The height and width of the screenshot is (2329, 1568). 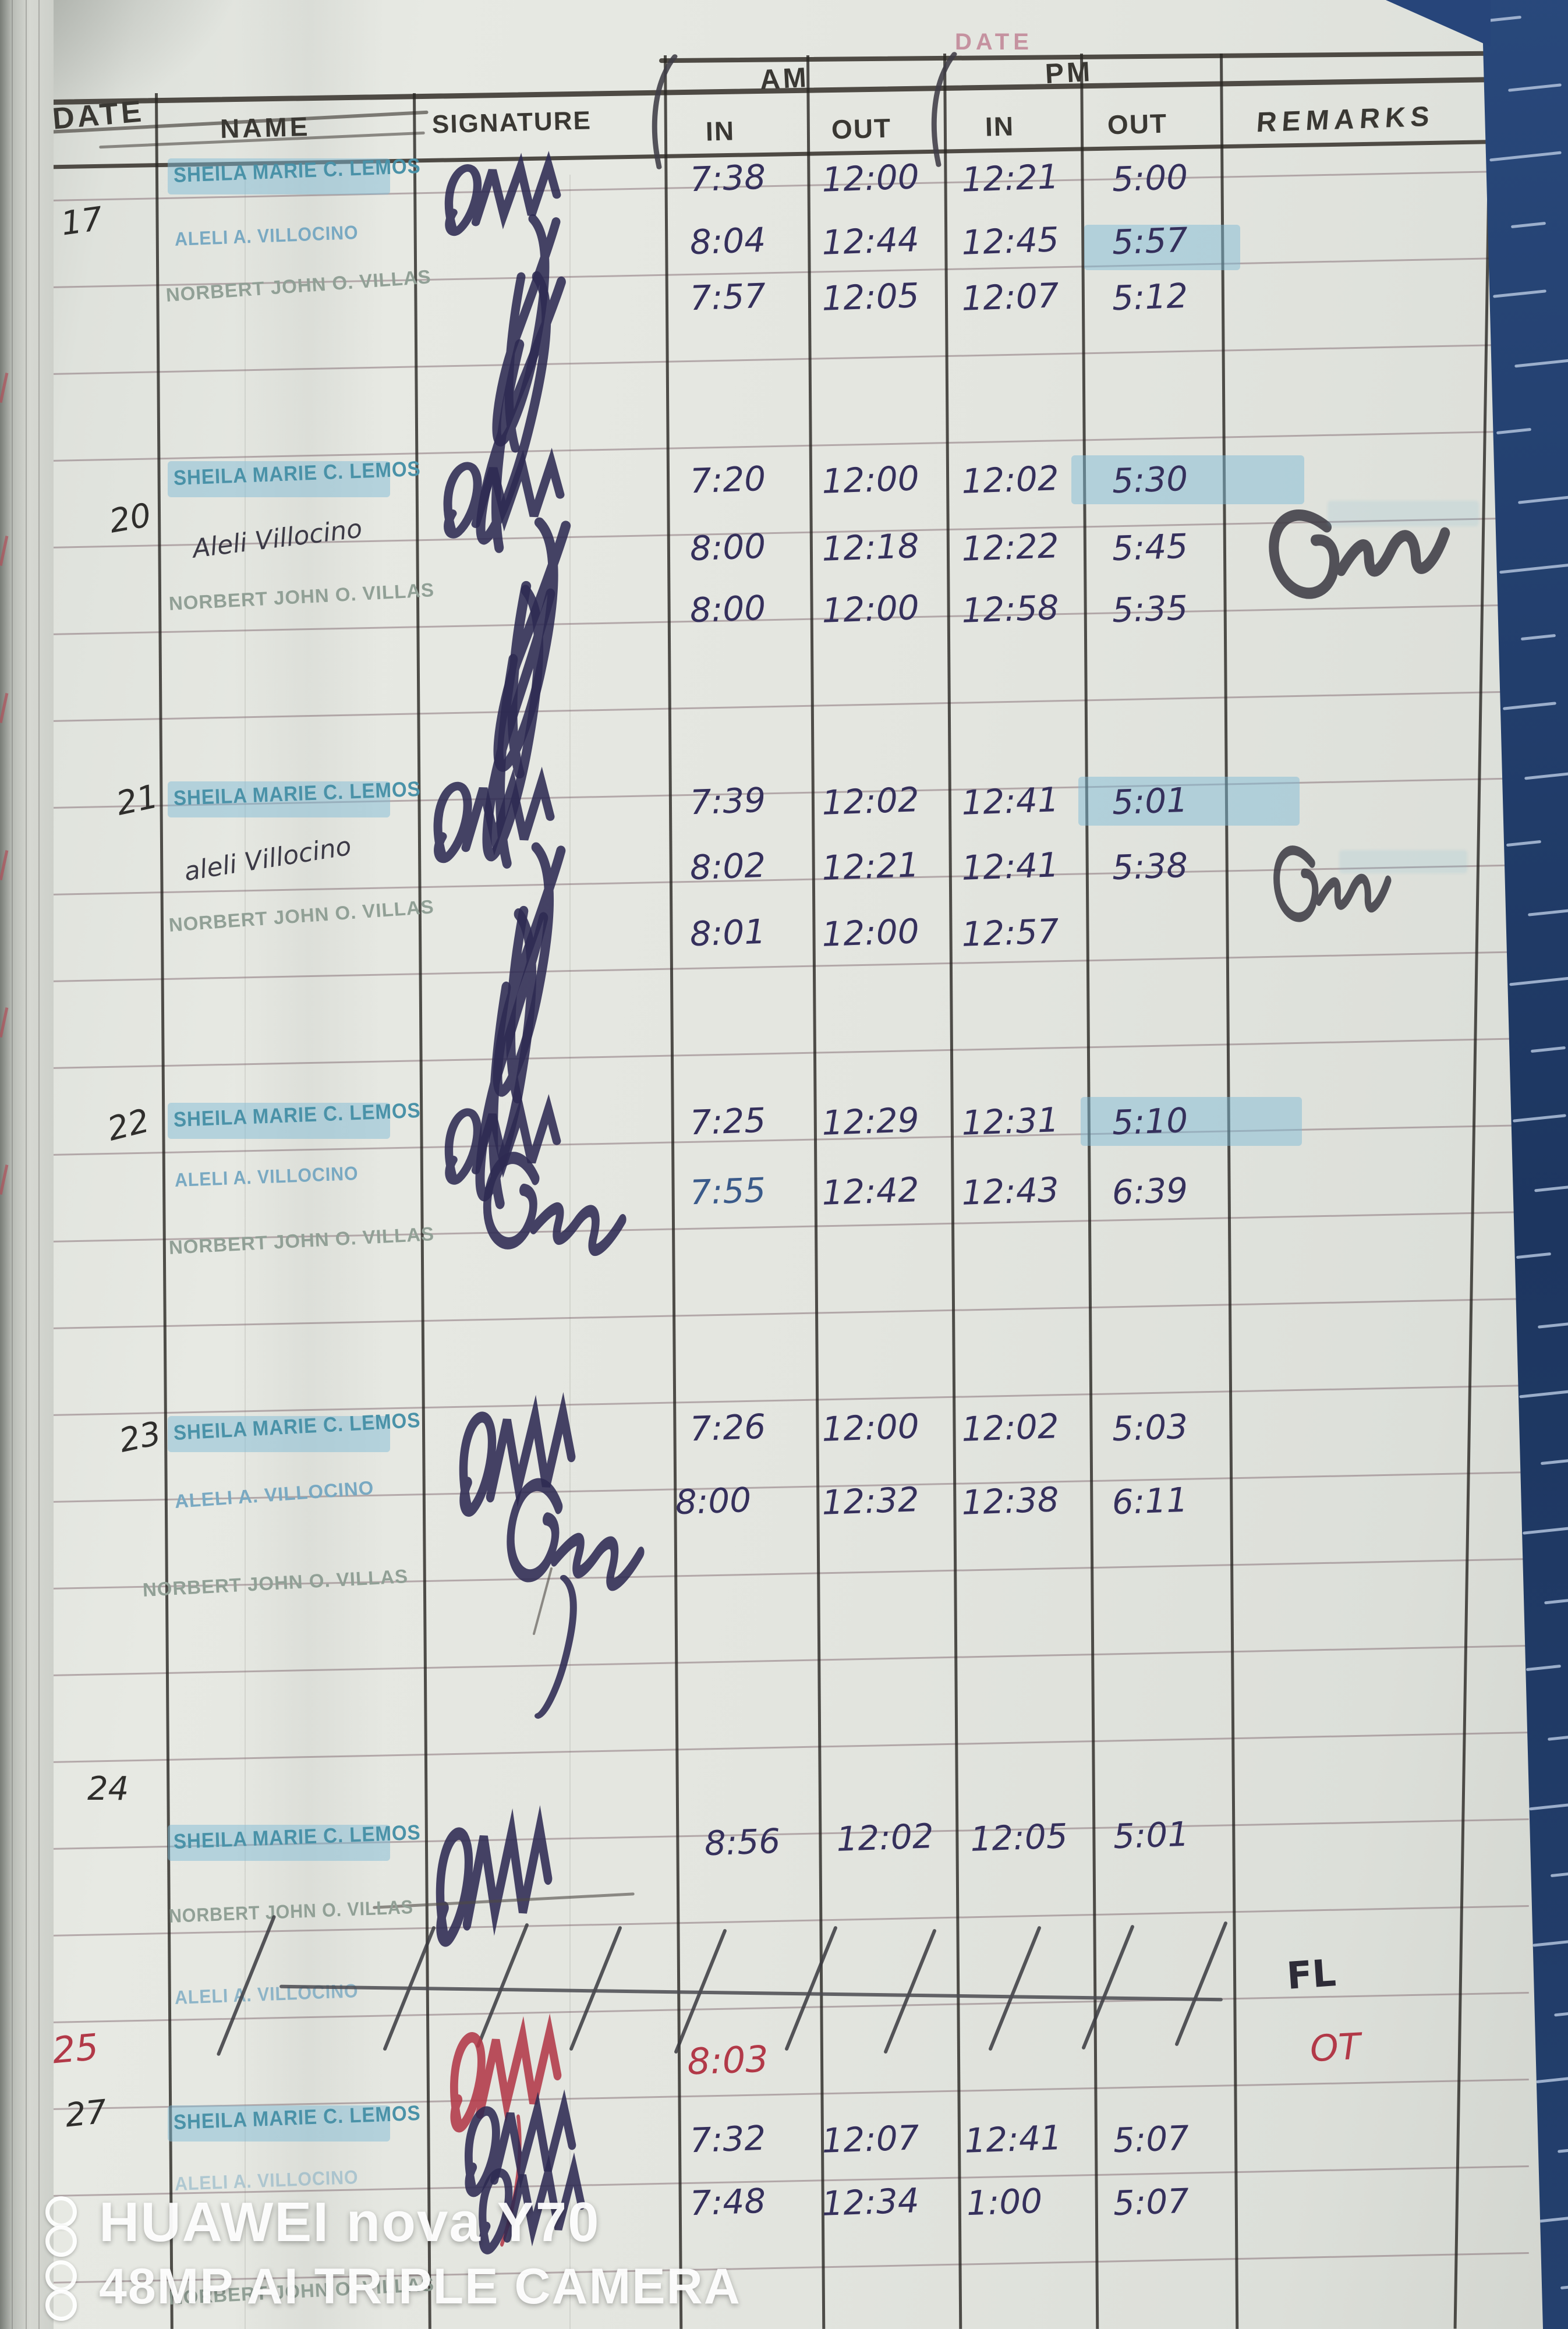 What do you see at coordinates (871, 2139) in the screenshot?
I see `cell-am-out: 12:07` at bounding box center [871, 2139].